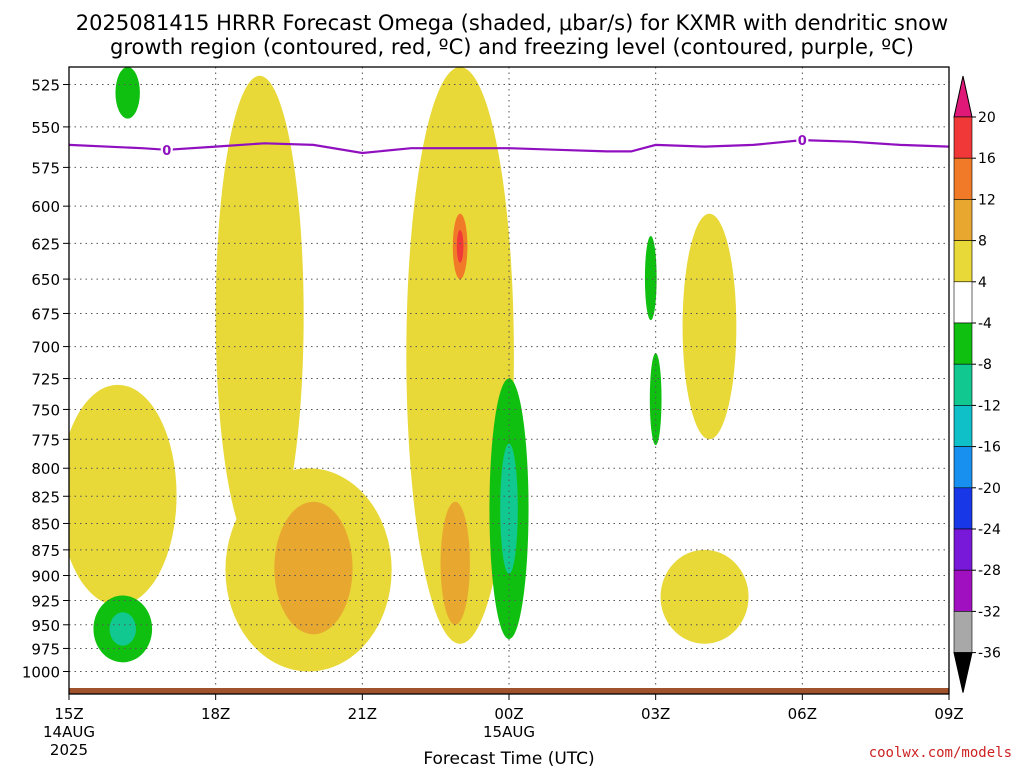 The width and height of the screenshot is (1024, 768). I want to click on freezing-level-contour: 00, so click(509, 145).